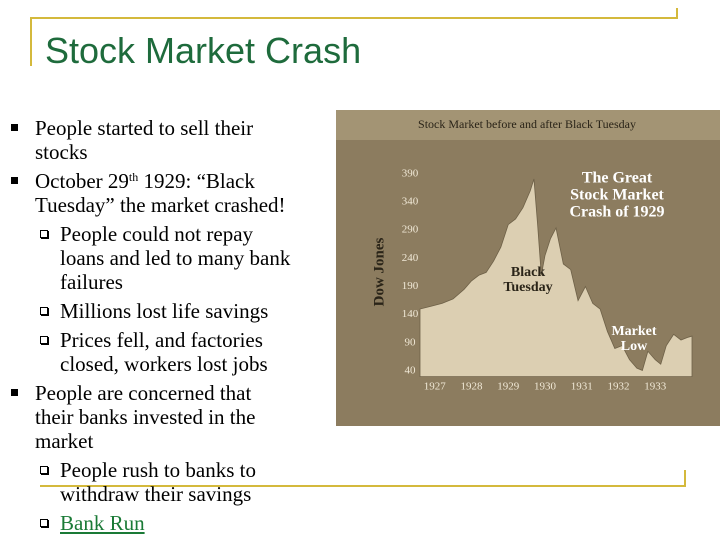 This screenshot has height=540, width=720. What do you see at coordinates (633, 331) in the screenshot?
I see `annotation: Market` at bounding box center [633, 331].